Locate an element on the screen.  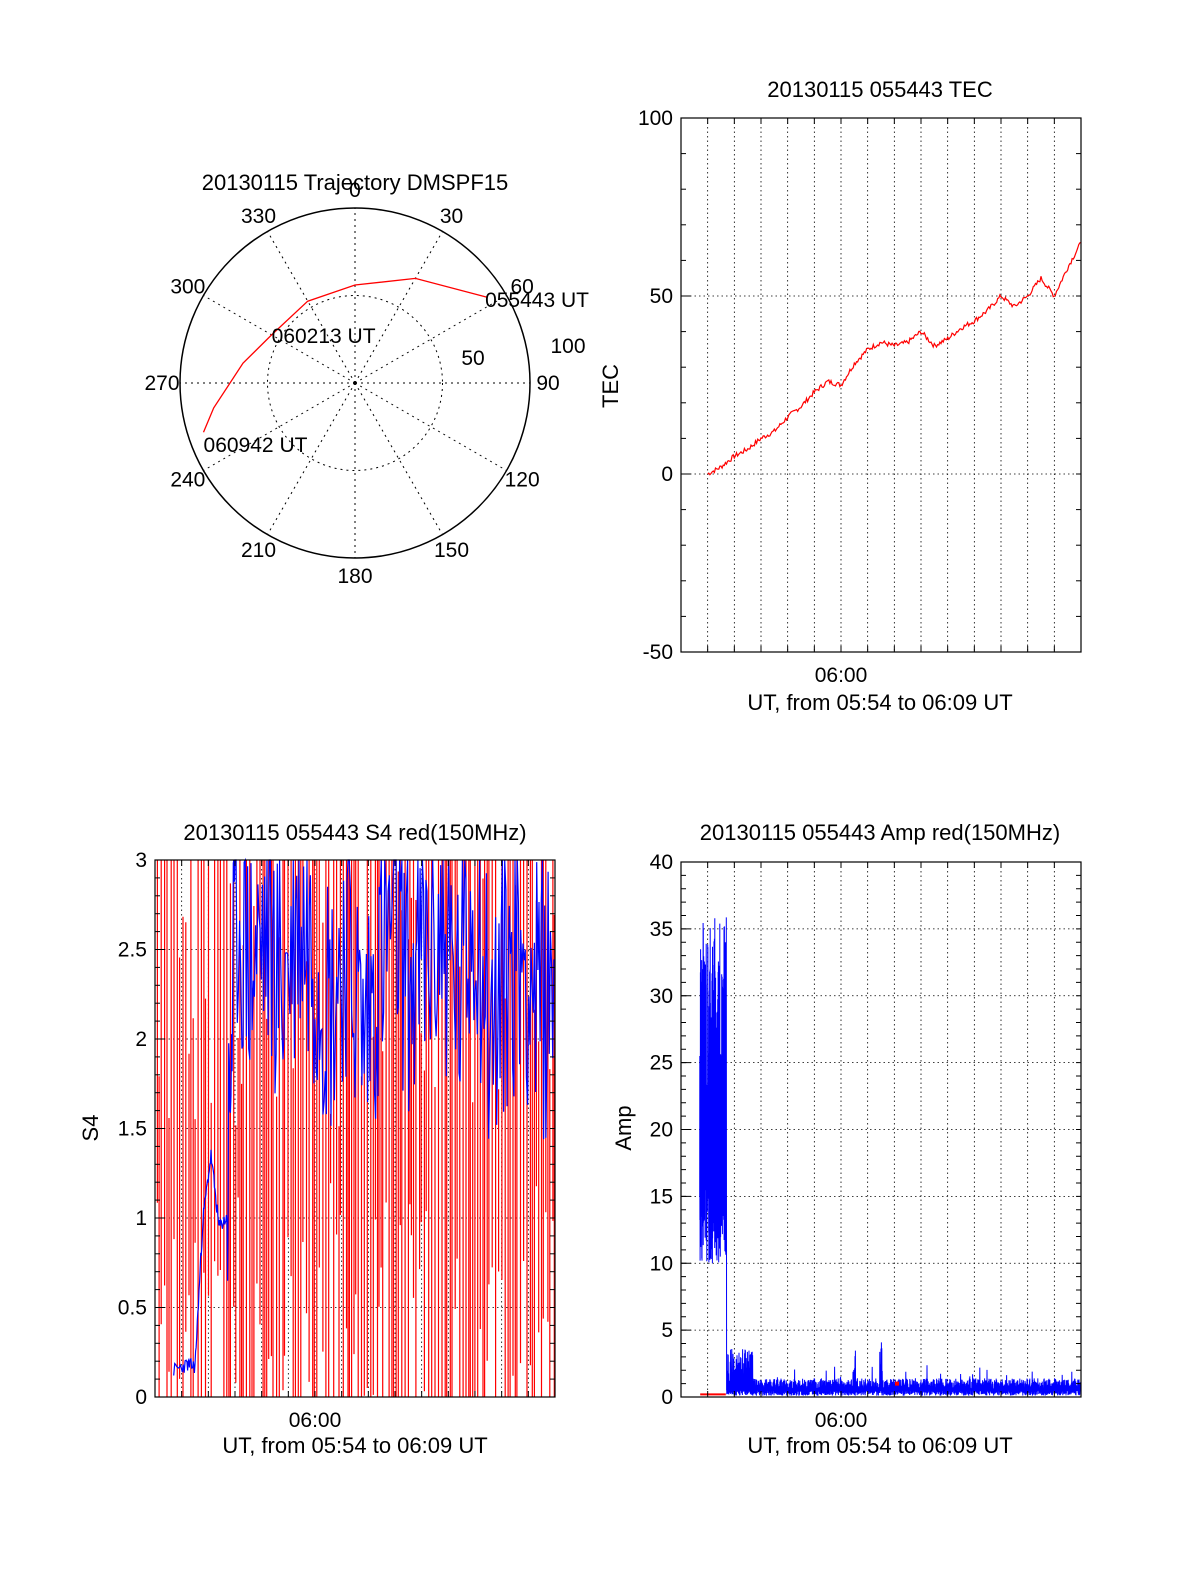
tec-series-line is located at coordinates (894, 359).